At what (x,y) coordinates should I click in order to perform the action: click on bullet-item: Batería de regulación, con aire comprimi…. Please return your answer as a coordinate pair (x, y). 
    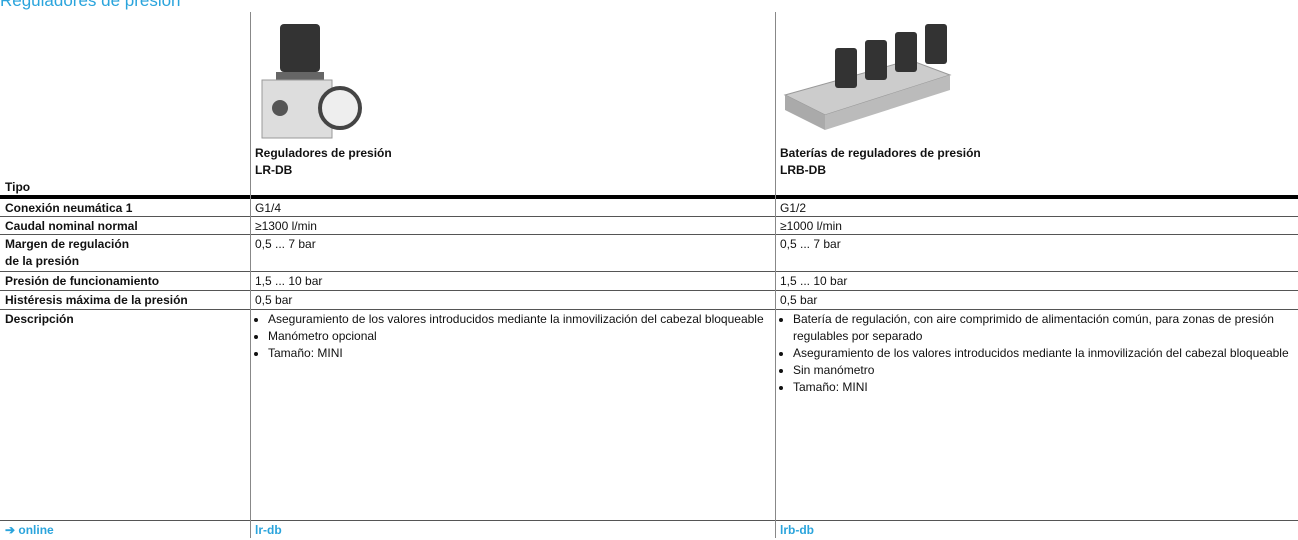
    Looking at the image, I should click on (1043, 328).